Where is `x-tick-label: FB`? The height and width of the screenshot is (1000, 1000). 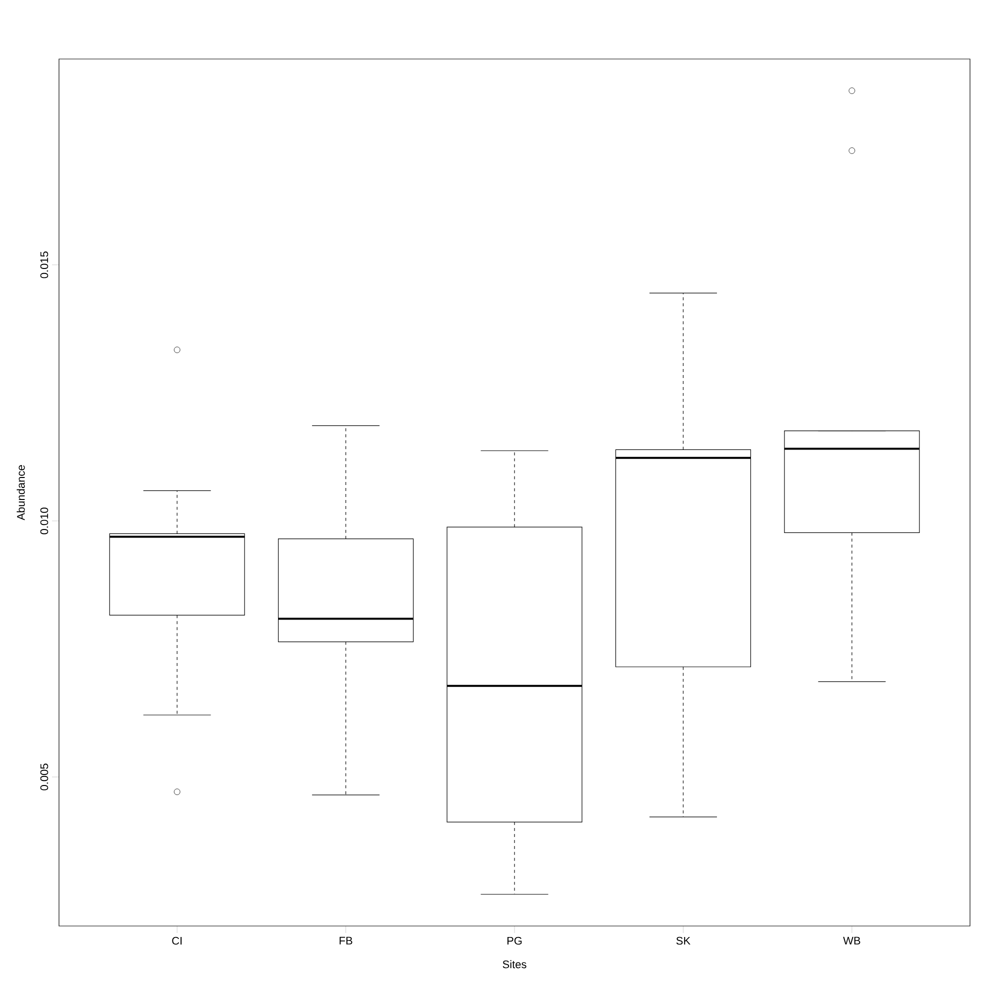
x-tick-label: FB is located at coordinates (346, 940).